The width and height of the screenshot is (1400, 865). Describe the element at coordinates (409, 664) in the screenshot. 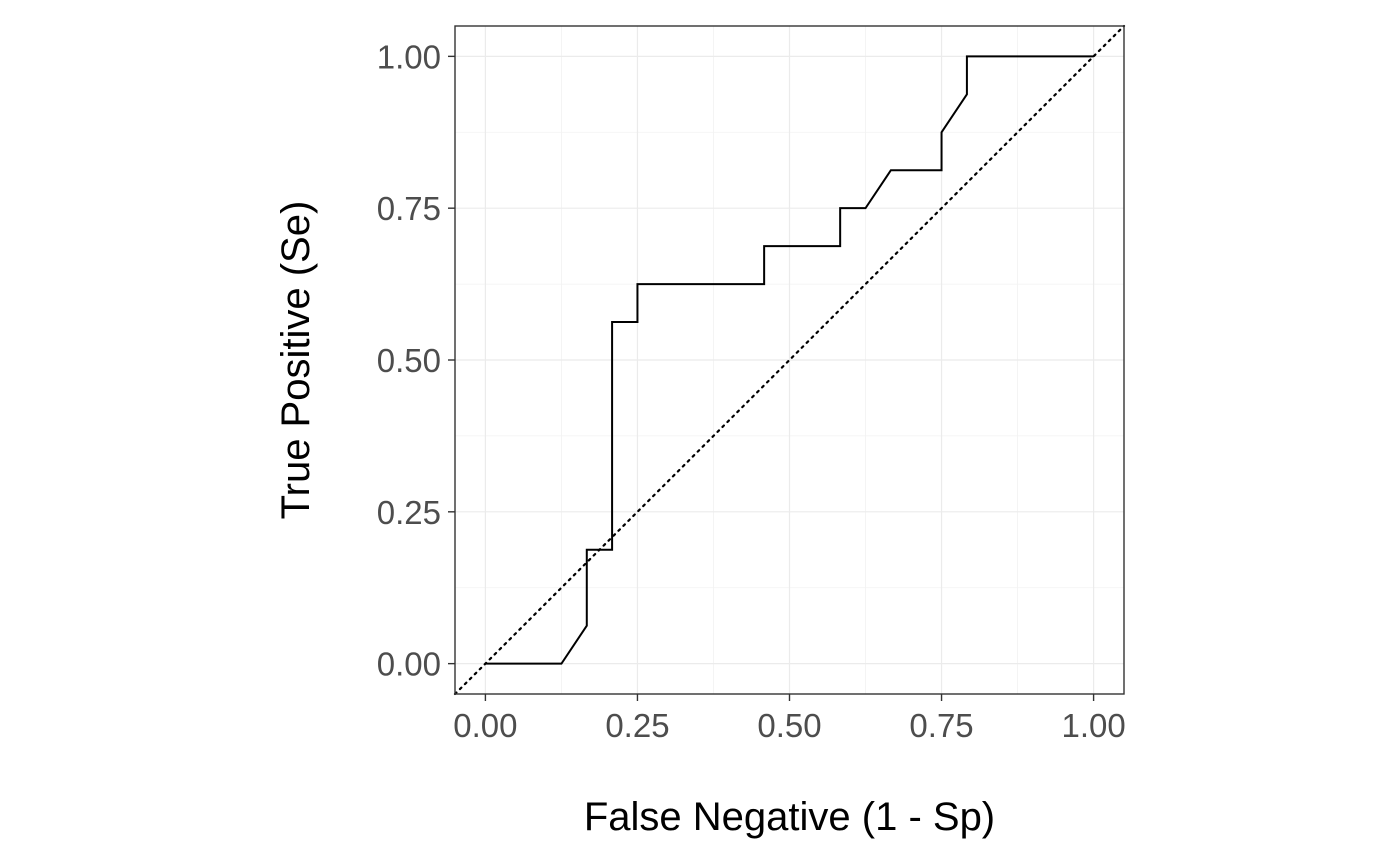

I see `y-tick-label: 0.00` at that location.